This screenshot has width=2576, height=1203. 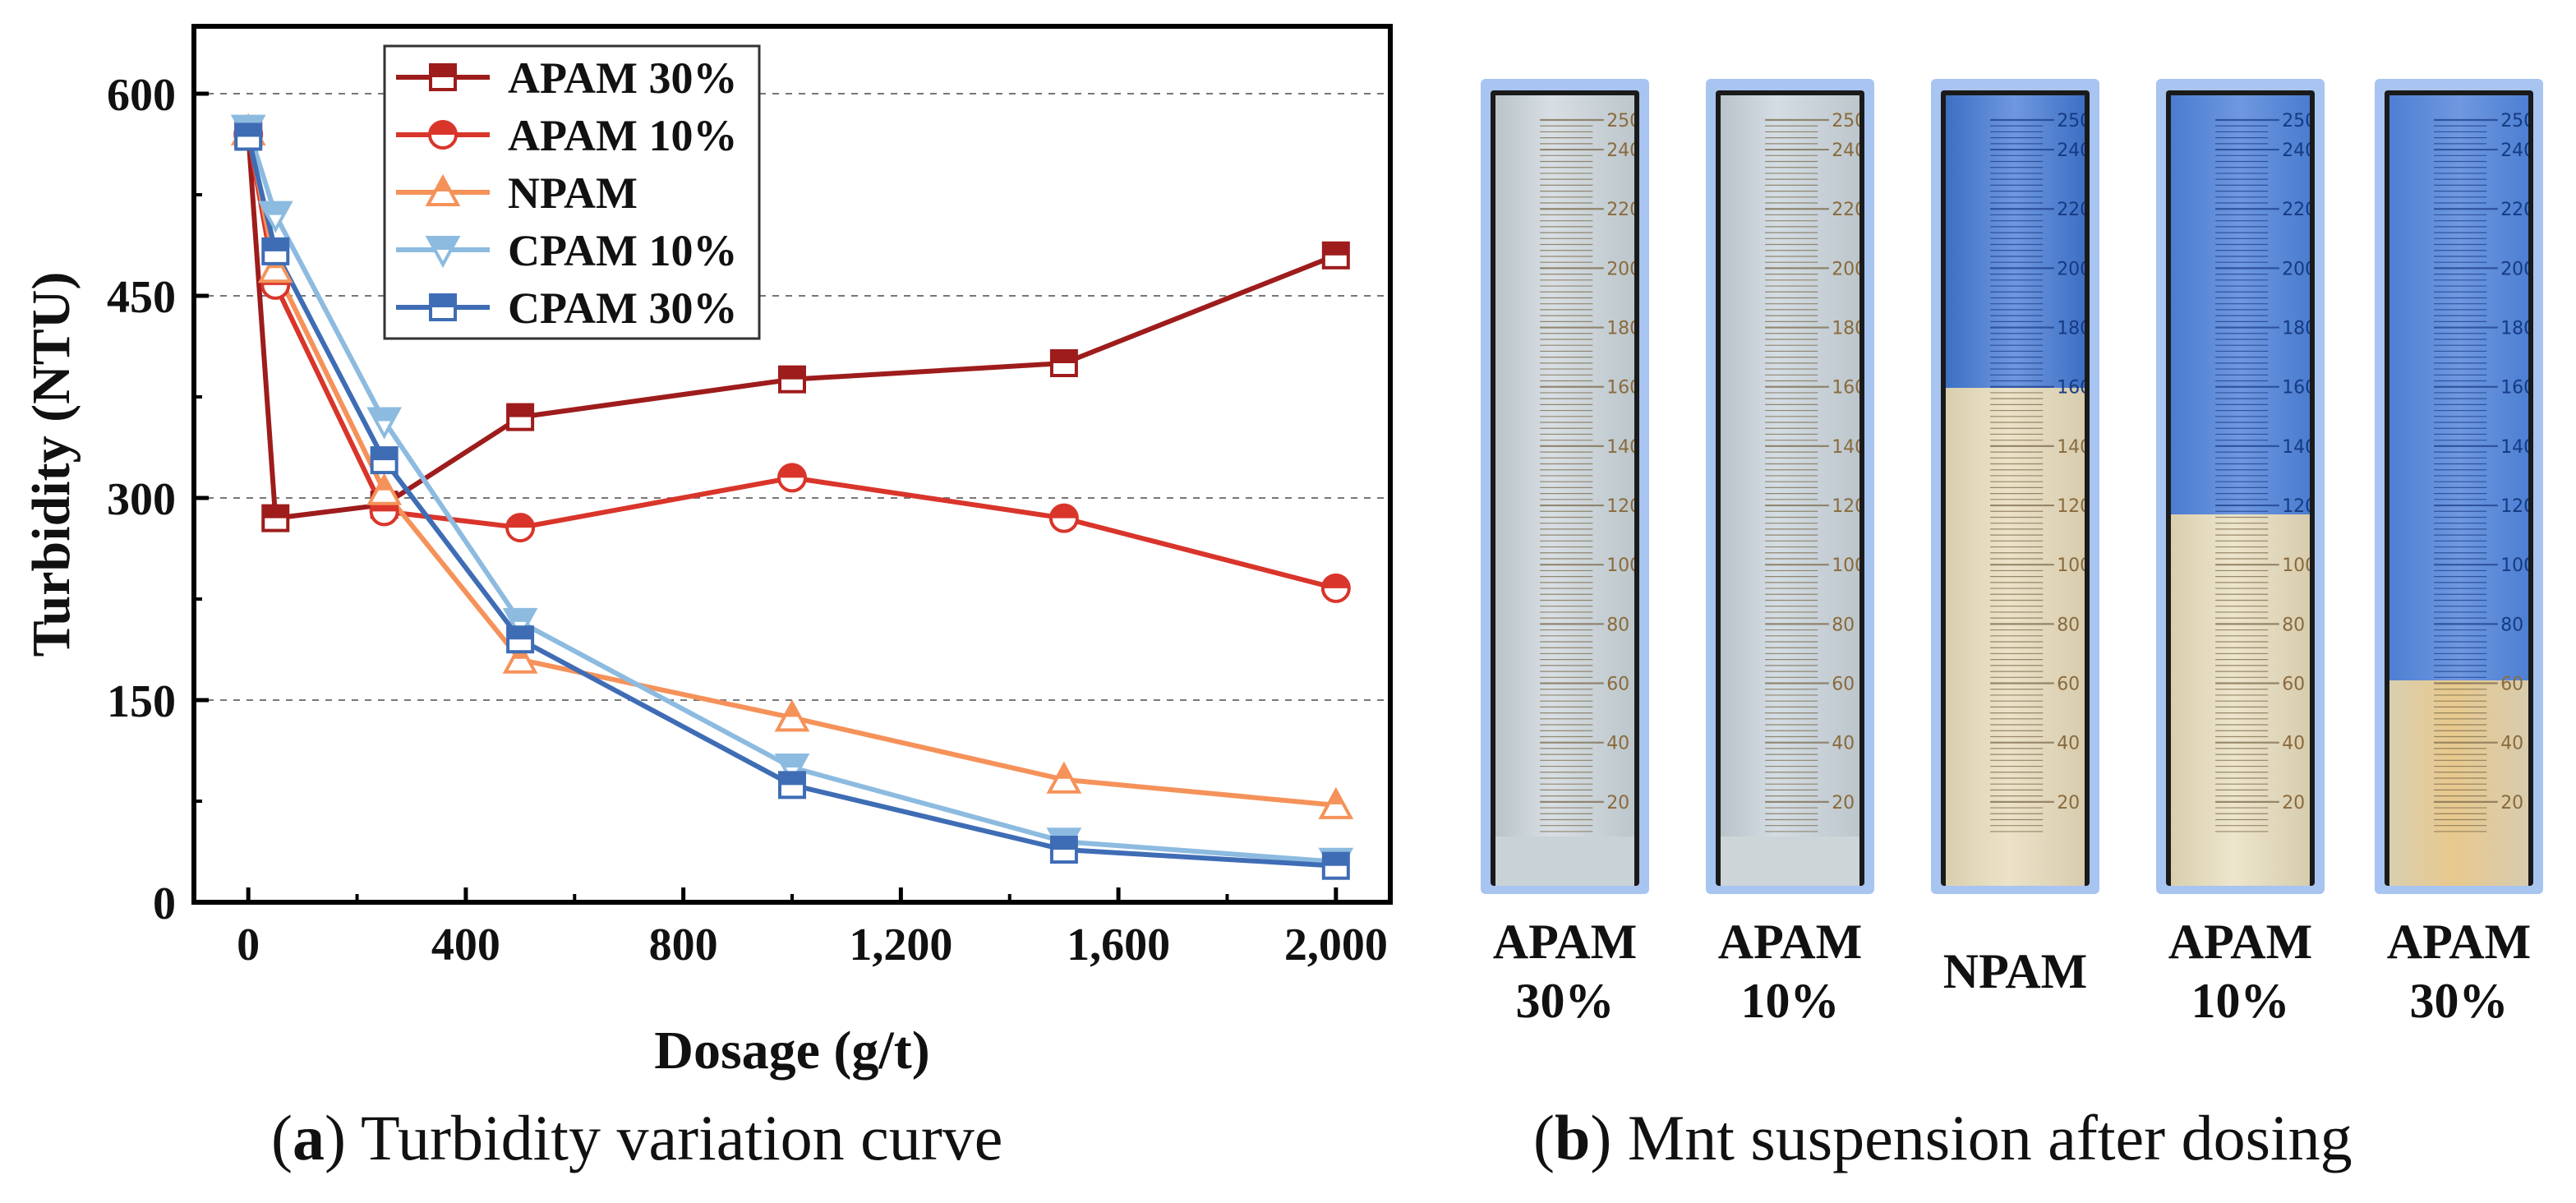 I want to click on legend-label: CPAM 30%, so click(x=622, y=308).